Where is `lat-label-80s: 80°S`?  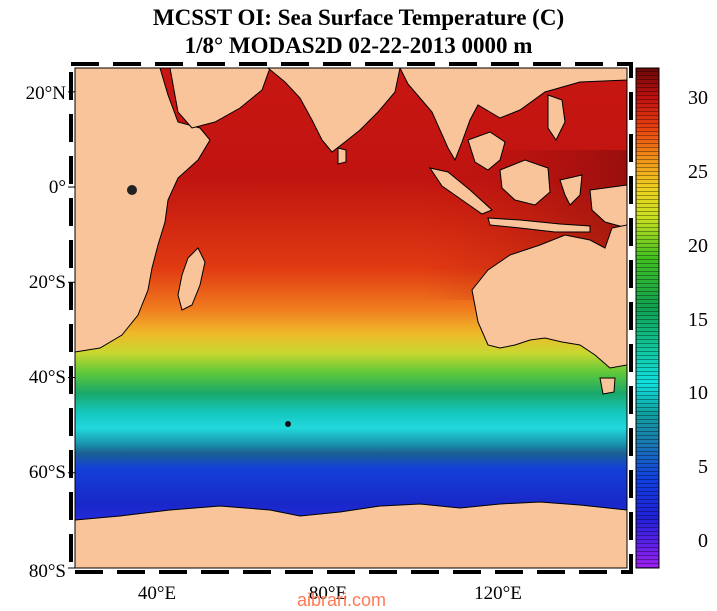
lat-label-80s: 80°S is located at coordinates (47, 571).